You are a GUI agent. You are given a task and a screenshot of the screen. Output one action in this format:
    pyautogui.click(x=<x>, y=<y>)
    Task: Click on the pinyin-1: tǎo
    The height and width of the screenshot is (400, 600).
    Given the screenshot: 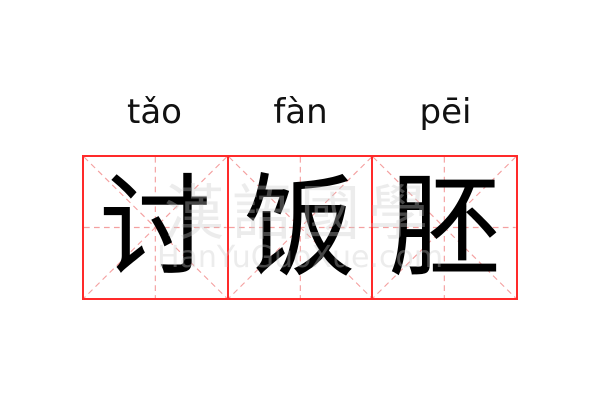 What is the action you would take?
    pyautogui.click(x=154, y=112)
    